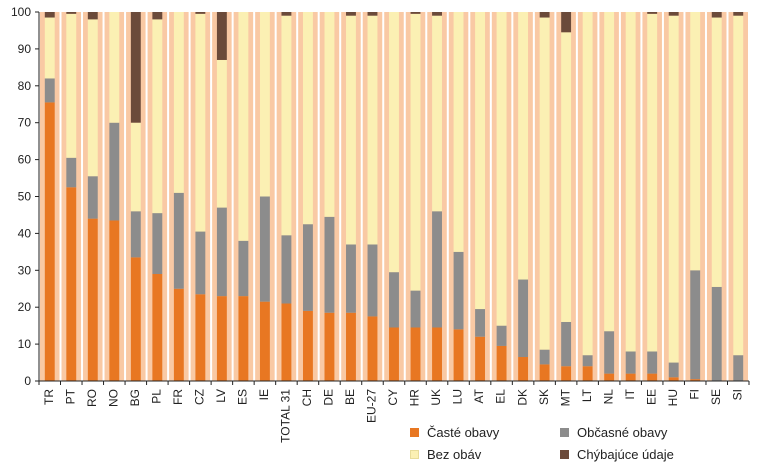 The width and height of the screenshot is (757, 475). I want to click on legend-swatch-obcasne-obavy, so click(564, 432).